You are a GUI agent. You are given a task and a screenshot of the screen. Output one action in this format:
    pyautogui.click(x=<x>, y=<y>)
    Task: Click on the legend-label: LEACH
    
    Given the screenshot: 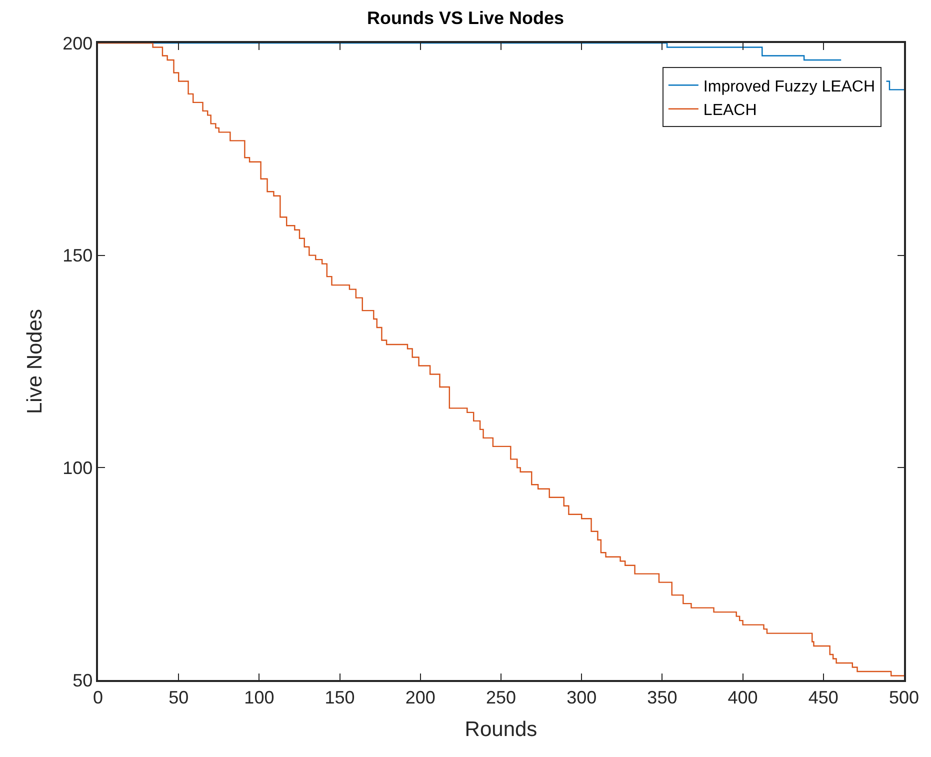 What is the action you would take?
    pyautogui.click(x=730, y=111)
    